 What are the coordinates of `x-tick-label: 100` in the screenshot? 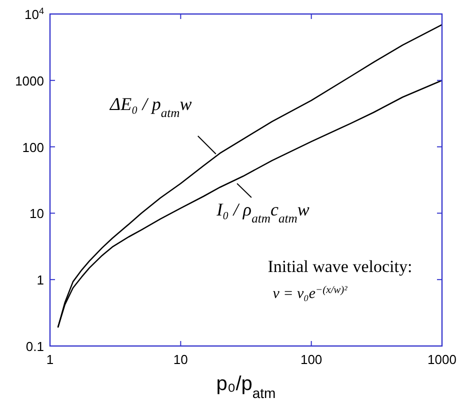 It's located at (311, 359).